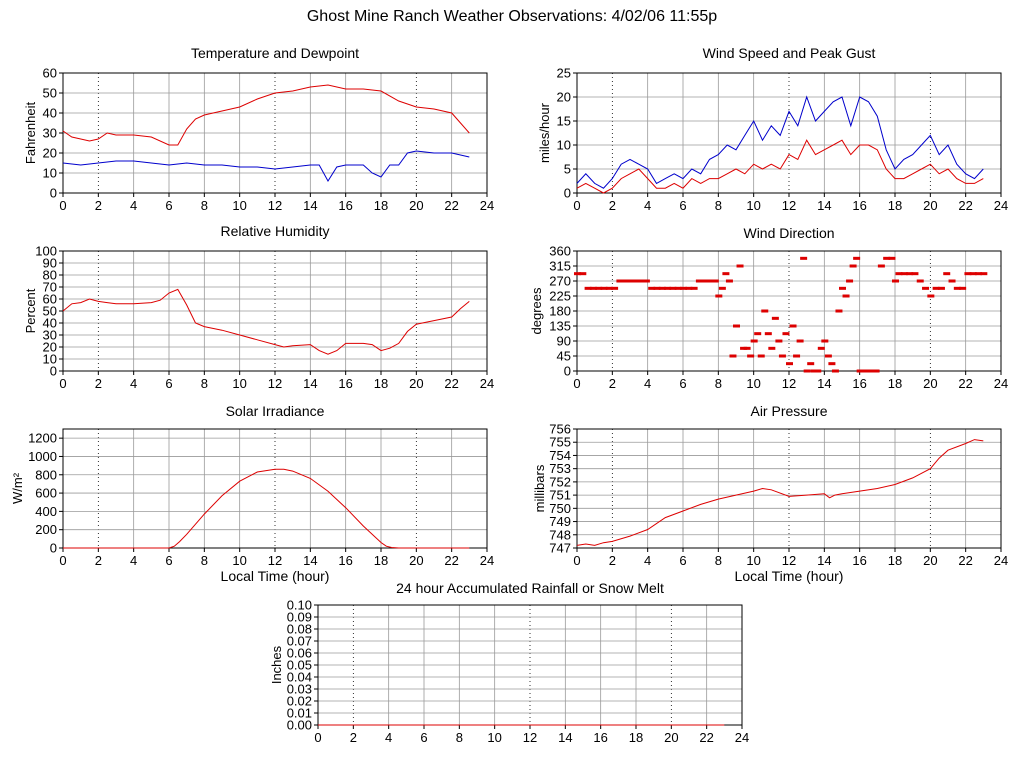 The width and height of the screenshot is (1024, 768). Describe the element at coordinates (299, 713) in the screenshot. I see `y-tick-label: 0.01` at that location.